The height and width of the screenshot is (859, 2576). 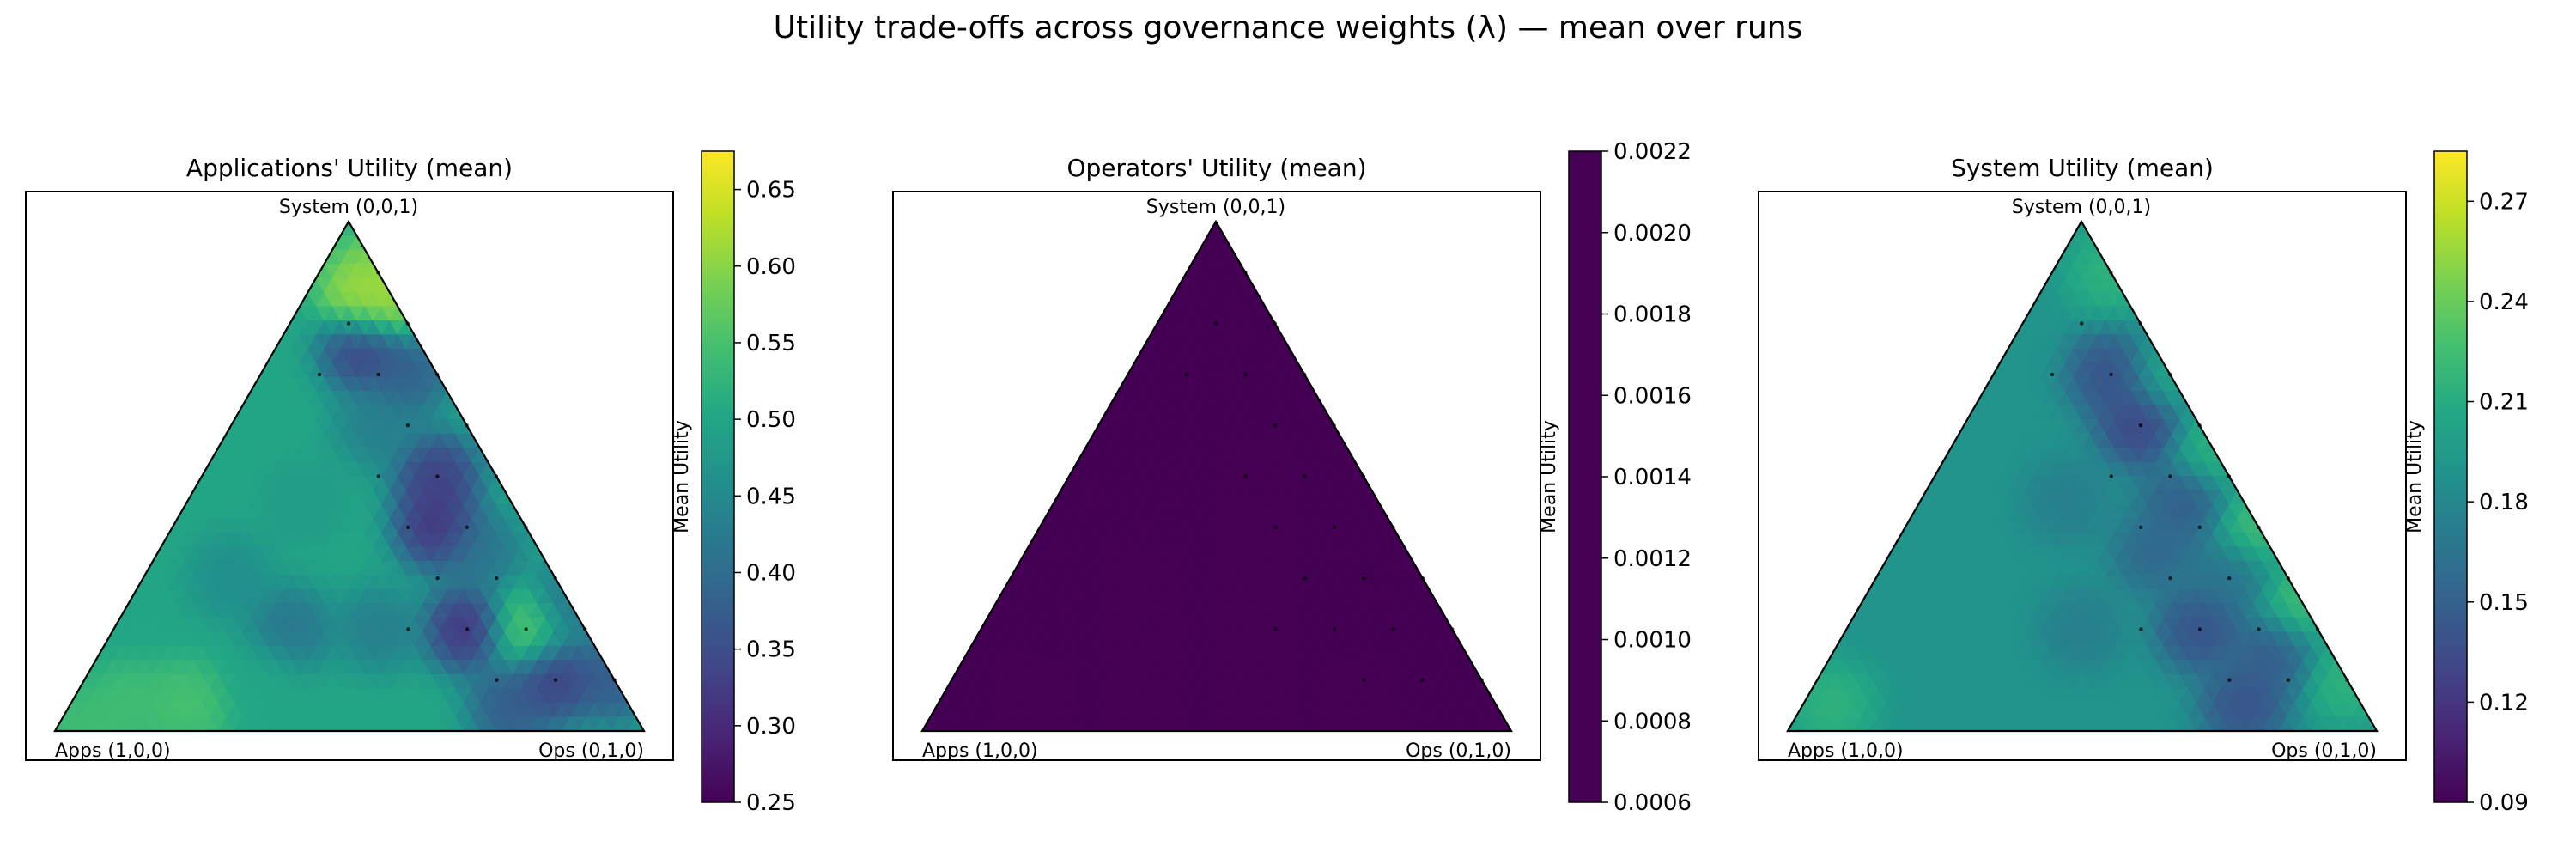 I want to click on colorbar-tick-label: 0.0014, so click(x=1653, y=478).